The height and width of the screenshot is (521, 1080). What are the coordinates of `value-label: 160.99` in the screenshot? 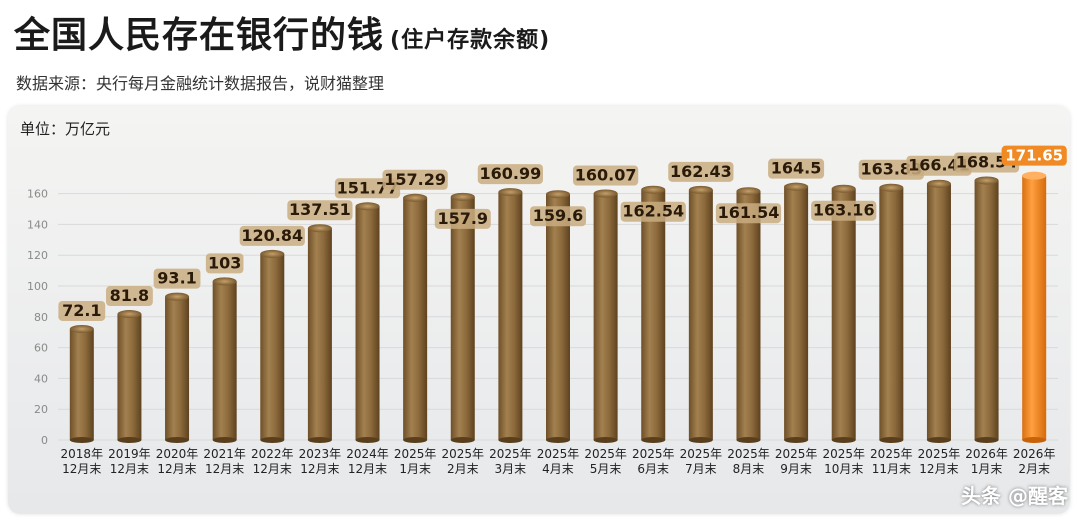 It's located at (511, 173).